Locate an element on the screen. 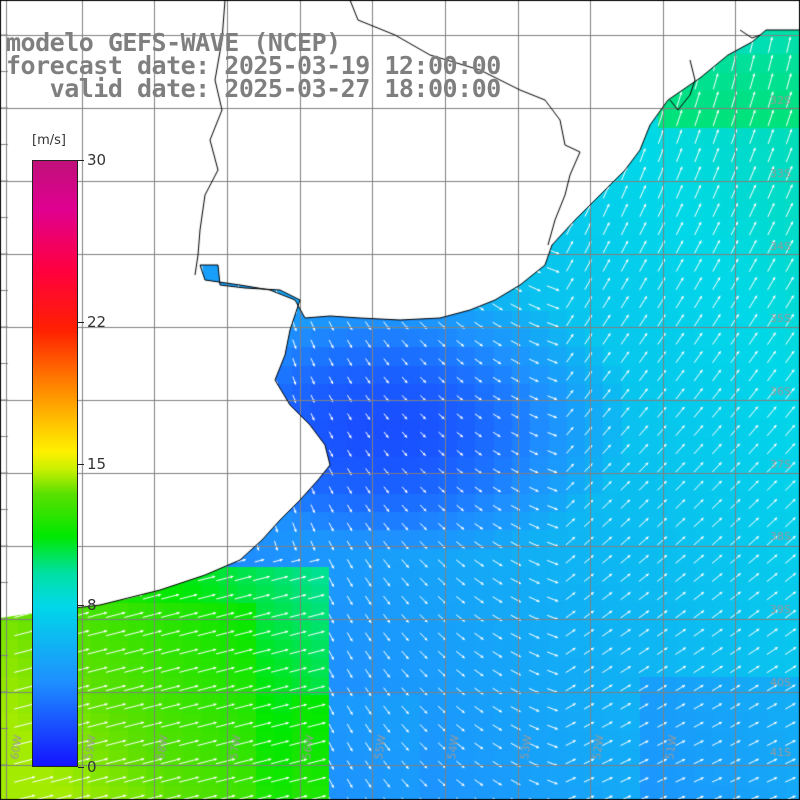  forecast-date: forecast date: 2025-03-19 12:00:00 is located at coordinates (253, 65).